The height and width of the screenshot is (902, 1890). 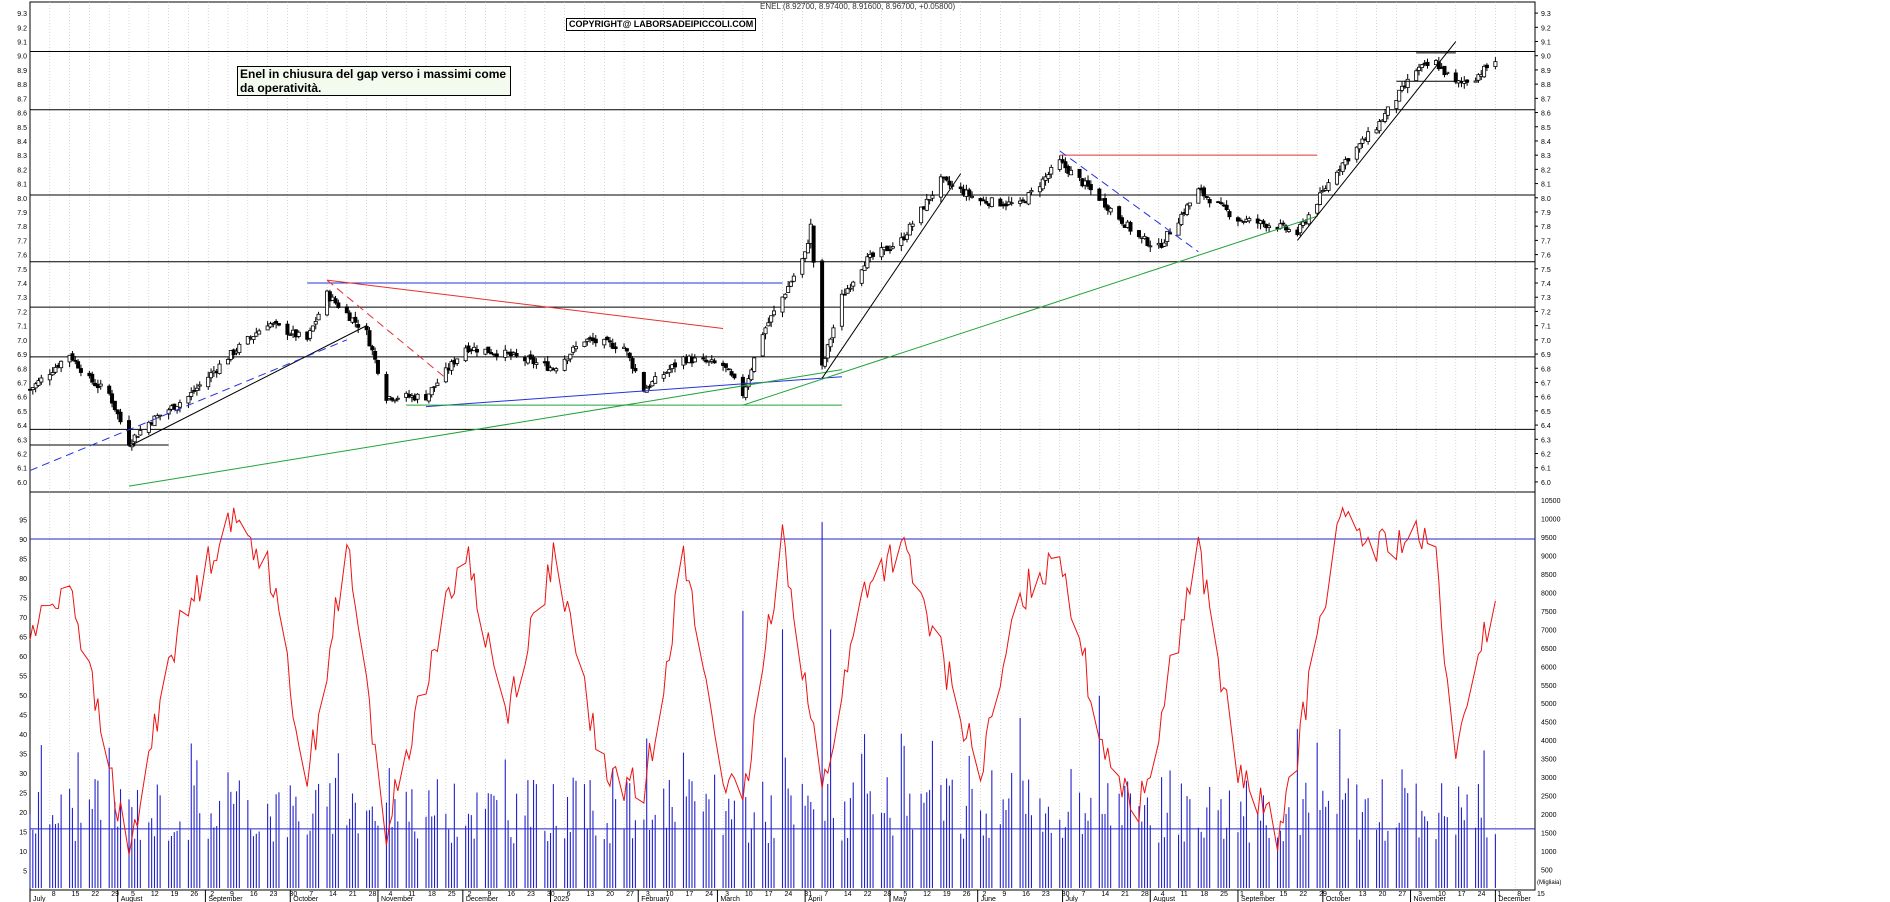 What do you see at coordinates (1549, 815) in the screenshot?
I see `volume-axis-tick: 2000` at bounding box center [1549, 815].